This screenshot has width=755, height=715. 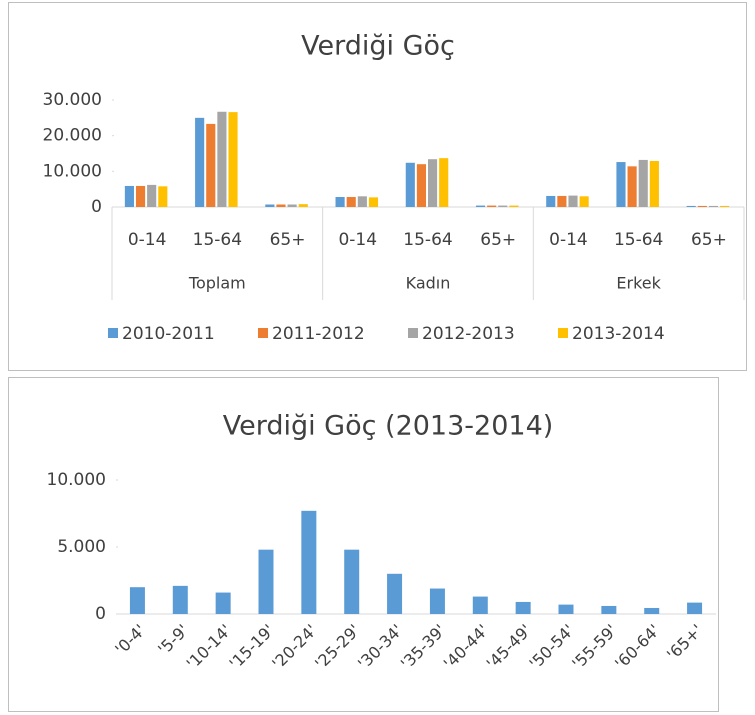 What do you see at coordinates (72, 136) in the screenshot?
I see `y-tick-label: 20.000` at bounding box center [72, 136].